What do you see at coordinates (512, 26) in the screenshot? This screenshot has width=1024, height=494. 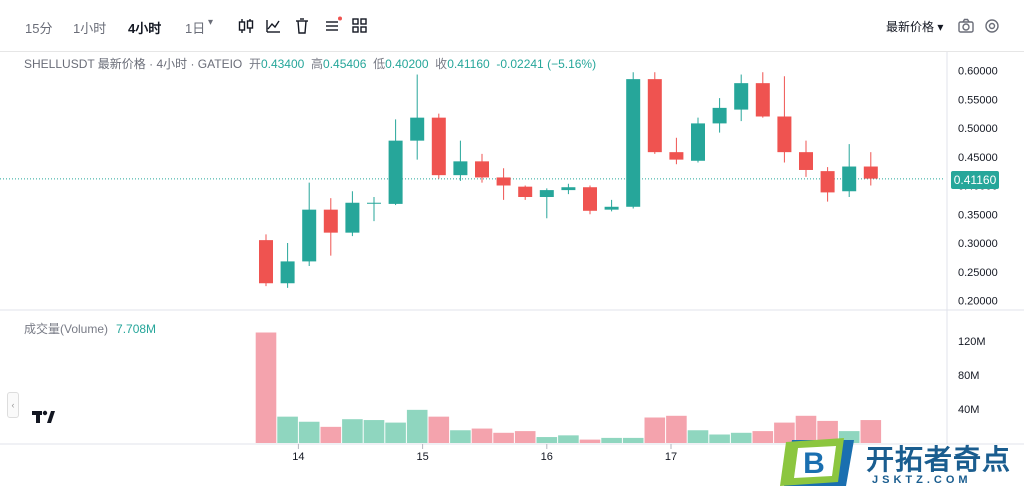 I see `chart-toolbar: 15分 1小时 4小时 1日 ▾ 最新价格 ▾` at bounding box center [512, 26].